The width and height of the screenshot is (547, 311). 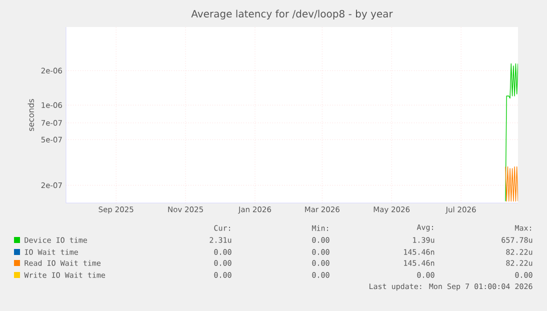 I want to click on chart-title: Average latency for /dev/loop8 - by year, so click(x=292, y=15).